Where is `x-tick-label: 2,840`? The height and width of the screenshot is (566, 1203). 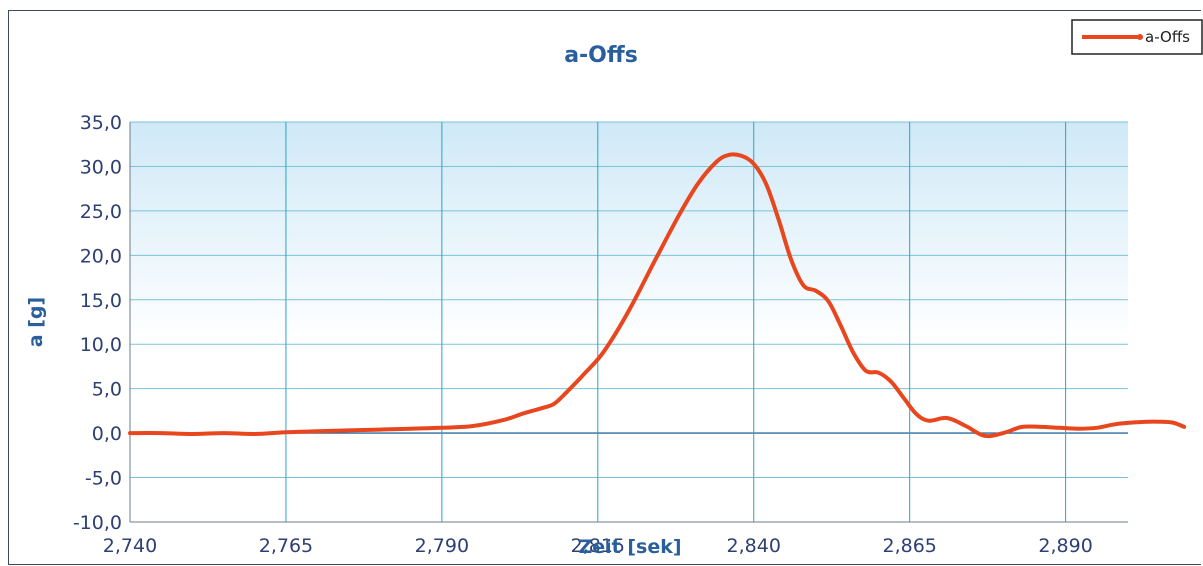 x-tick-label: 2,840 is located at coordinates (754, 546).